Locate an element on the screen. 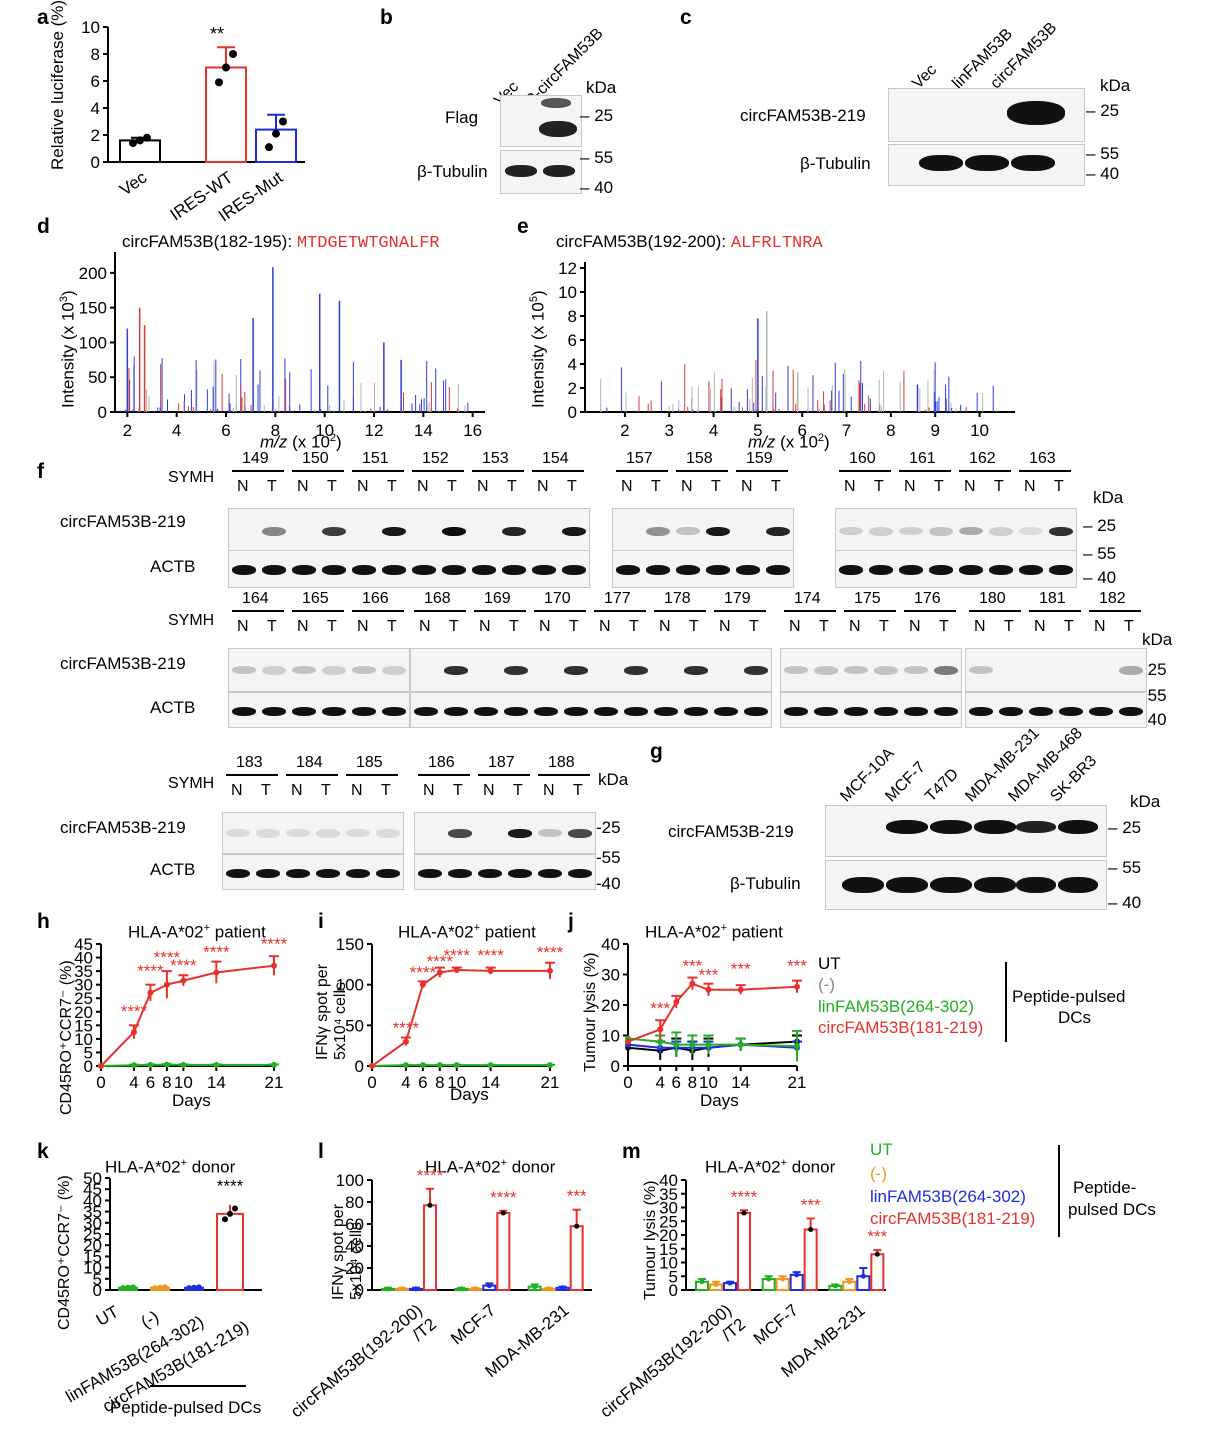 This screenshot has width=1205, height=1430. panel-g-kda: kDa is located at coordinates (1145, 801).